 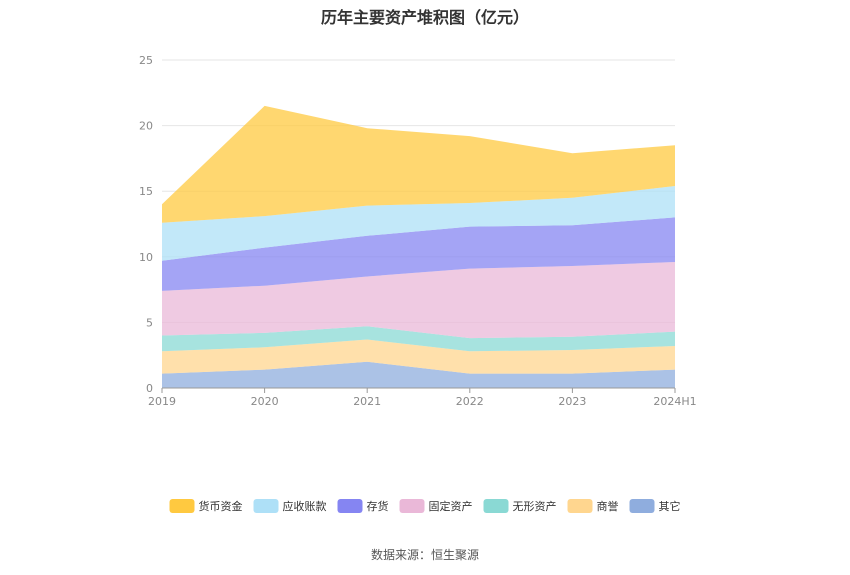 I want to click on y-tick-label: 15, so click(x=146, y=191).